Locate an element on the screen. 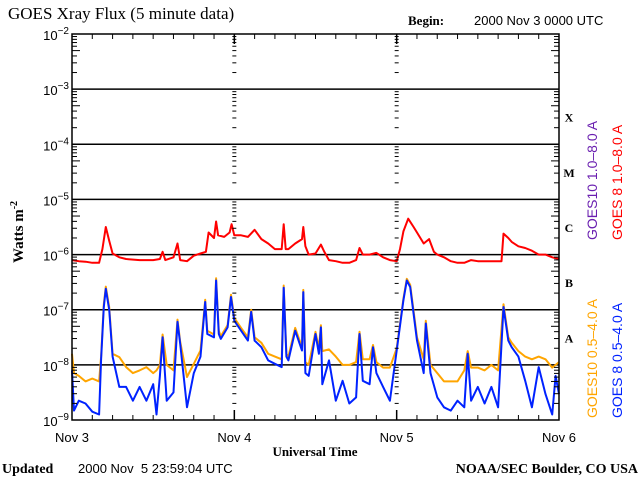  begin-value: 2000 Nov 3 0000 UTC is located at coordinates (538, 20).